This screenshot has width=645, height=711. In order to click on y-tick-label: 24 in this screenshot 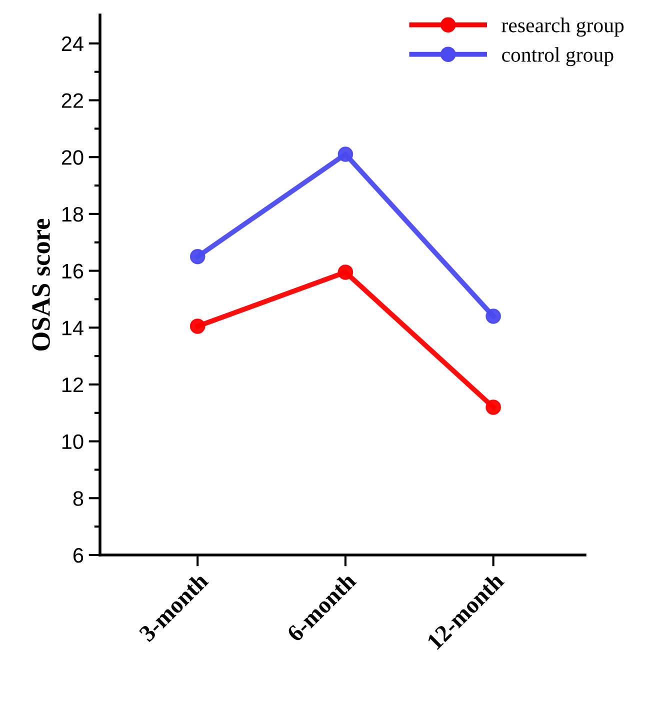, I will do `click(73, 43)`.